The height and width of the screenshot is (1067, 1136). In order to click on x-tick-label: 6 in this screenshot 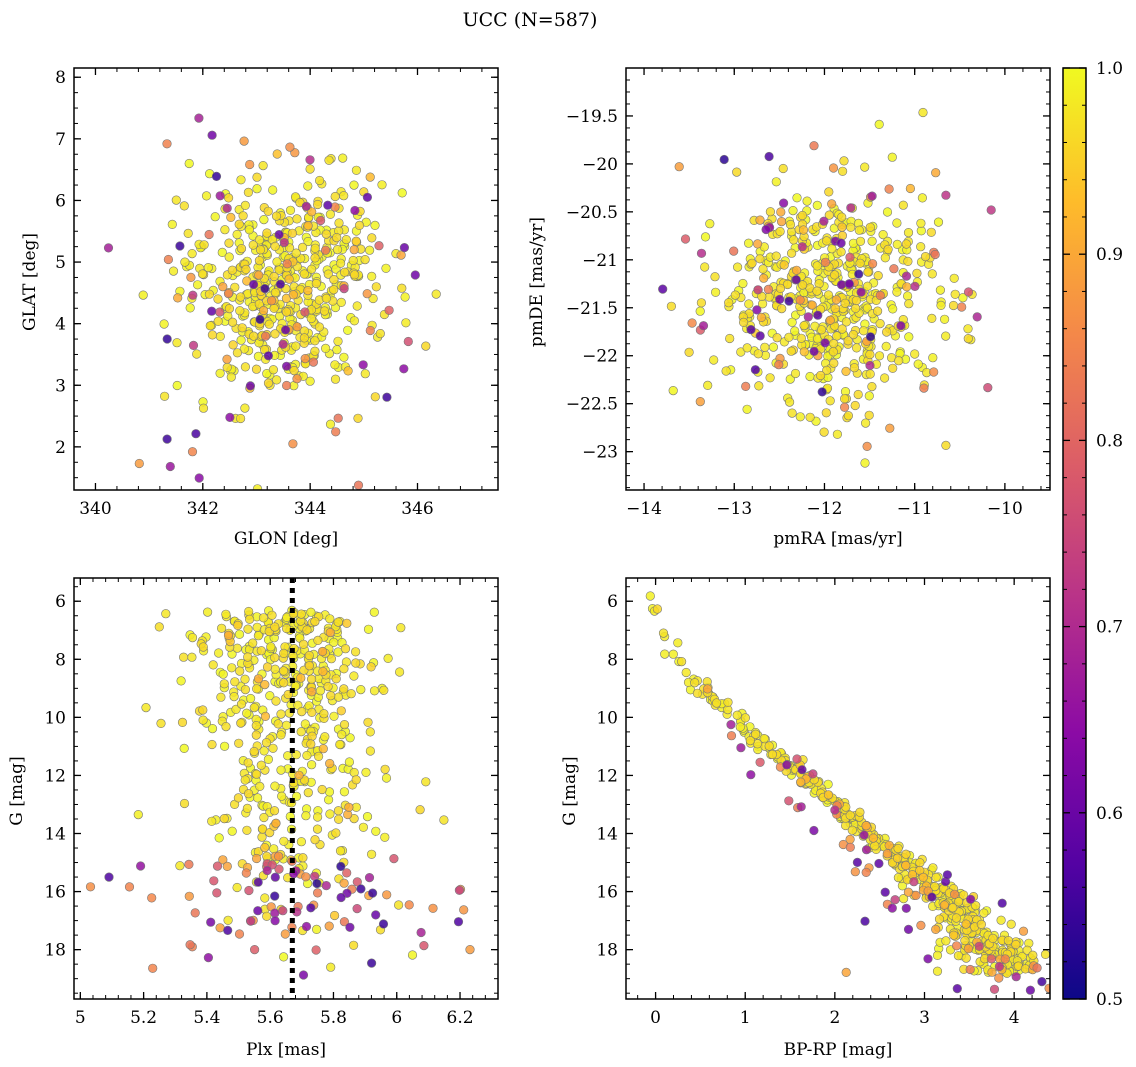, I will do `click(396, 1018)`.